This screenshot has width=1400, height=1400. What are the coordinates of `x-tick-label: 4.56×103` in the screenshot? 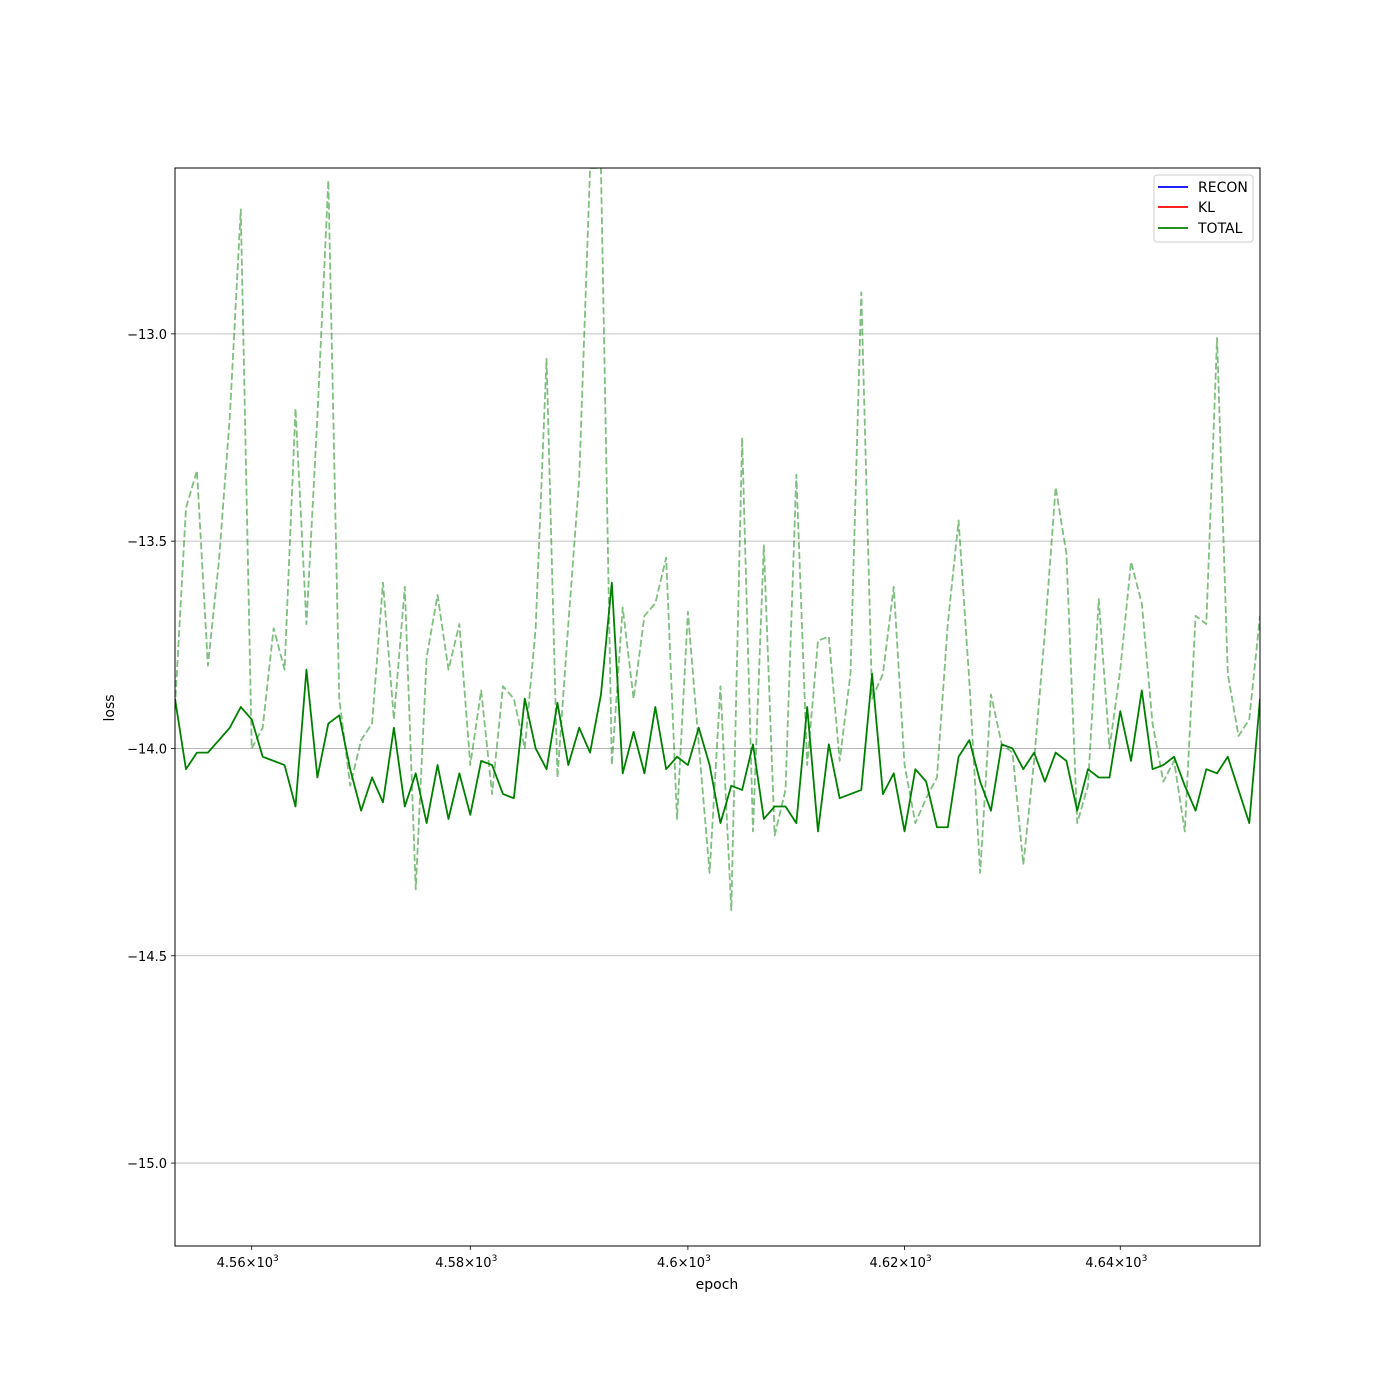 It's located at (248, 1262).